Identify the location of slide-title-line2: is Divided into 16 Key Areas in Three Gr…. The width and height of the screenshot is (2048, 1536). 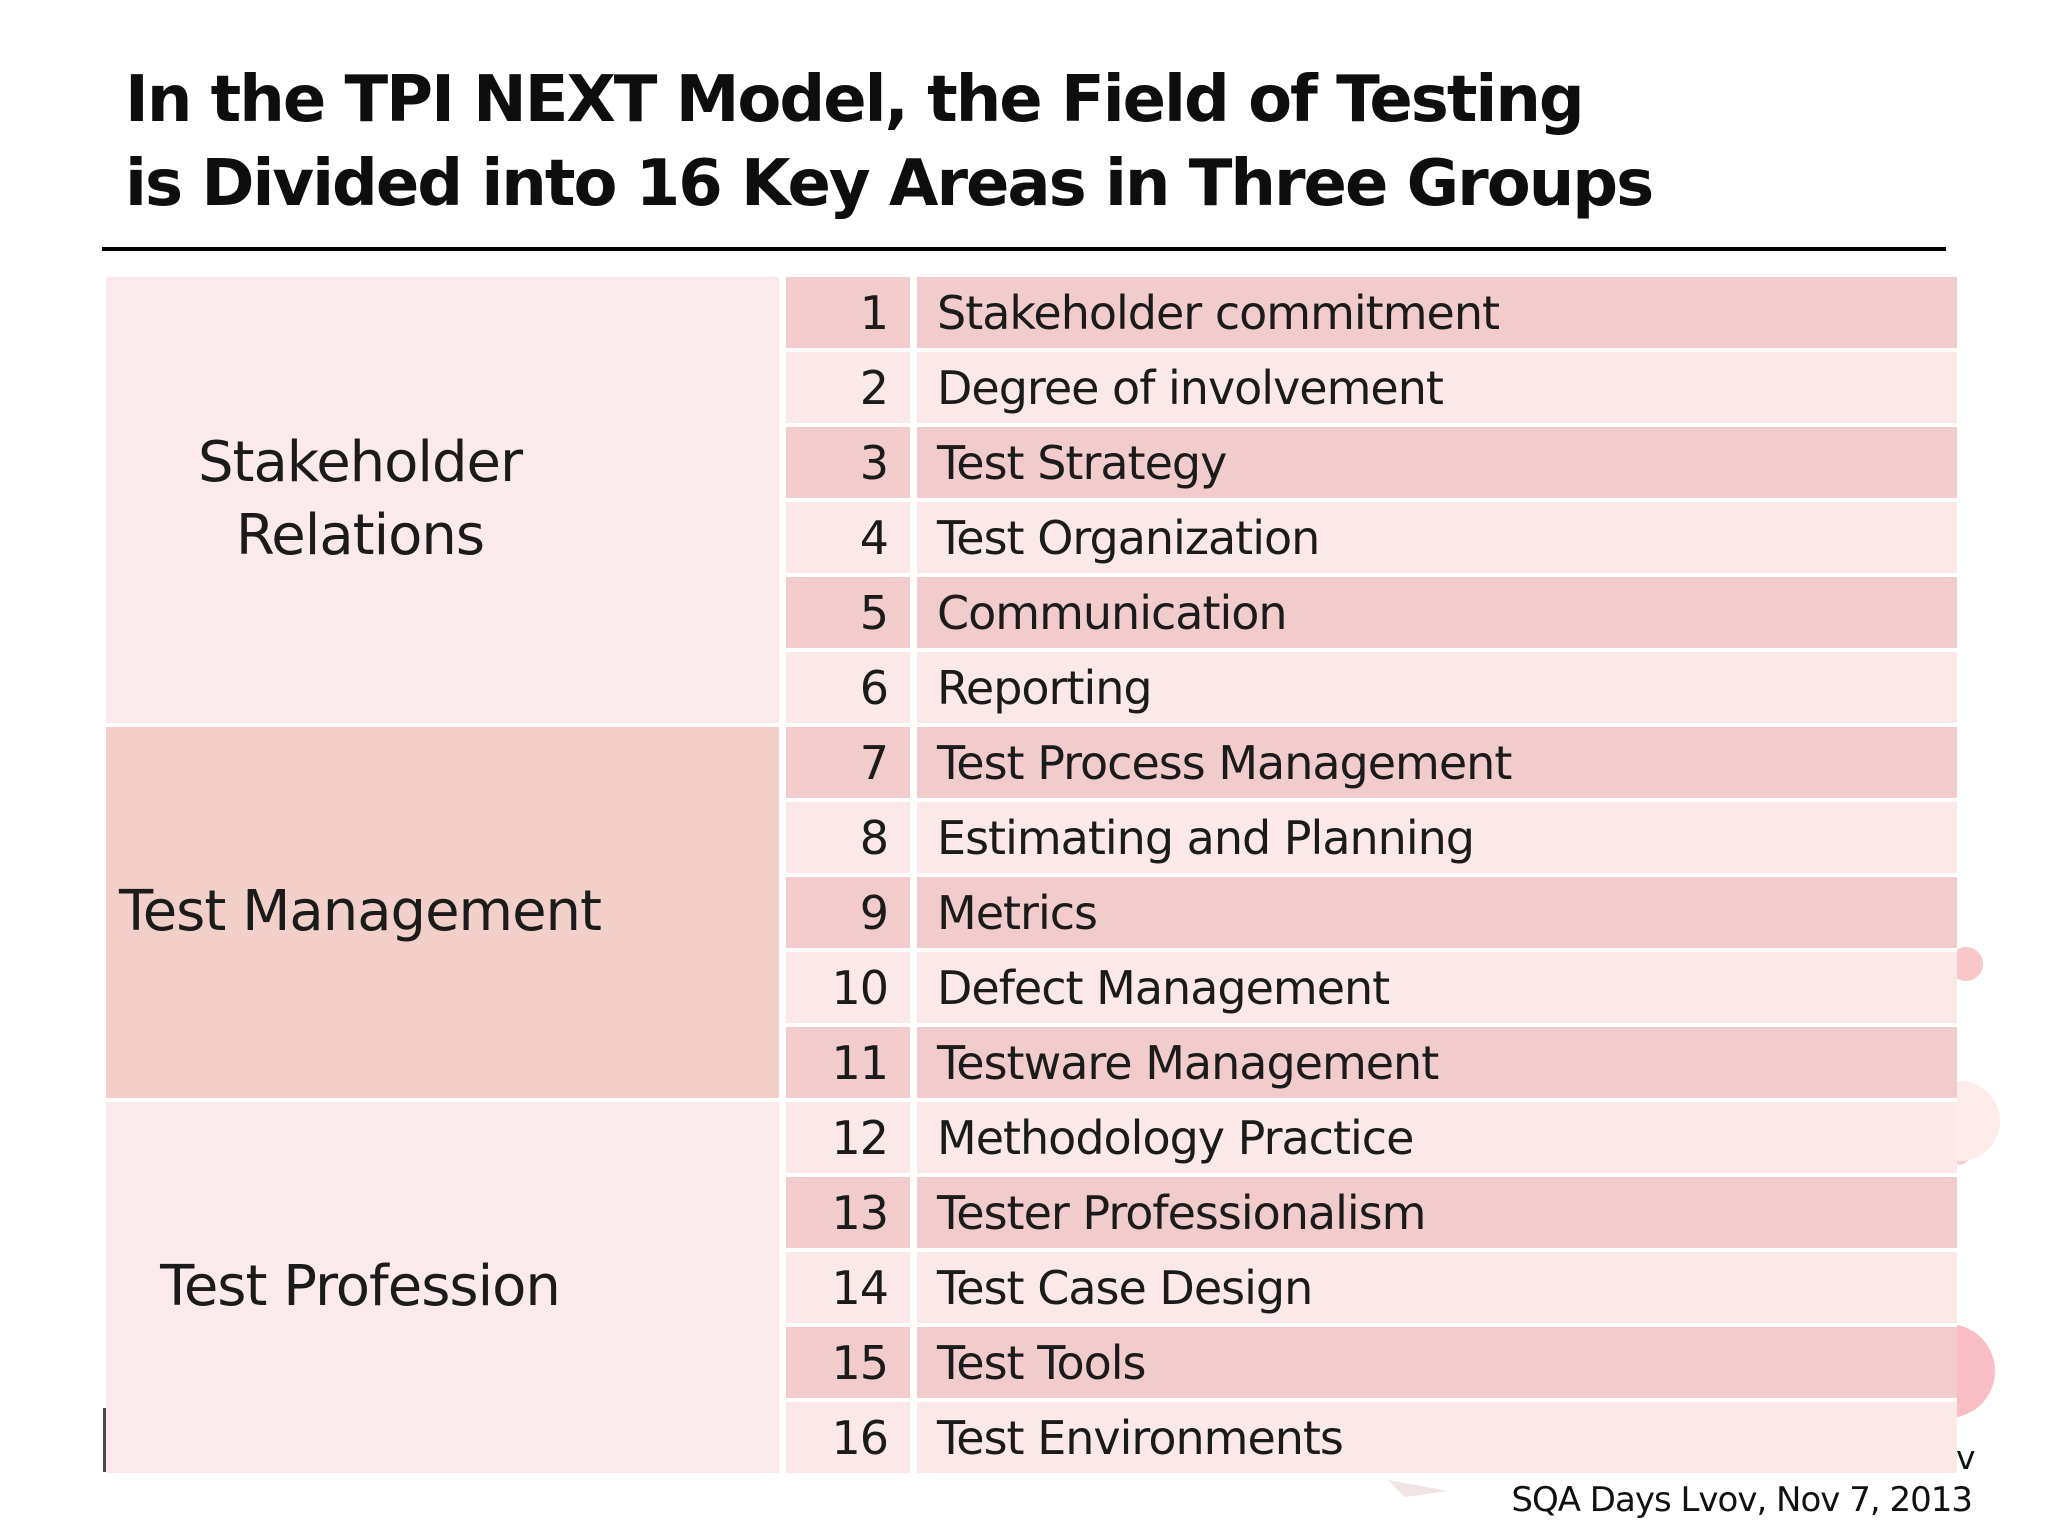
(889, 184).